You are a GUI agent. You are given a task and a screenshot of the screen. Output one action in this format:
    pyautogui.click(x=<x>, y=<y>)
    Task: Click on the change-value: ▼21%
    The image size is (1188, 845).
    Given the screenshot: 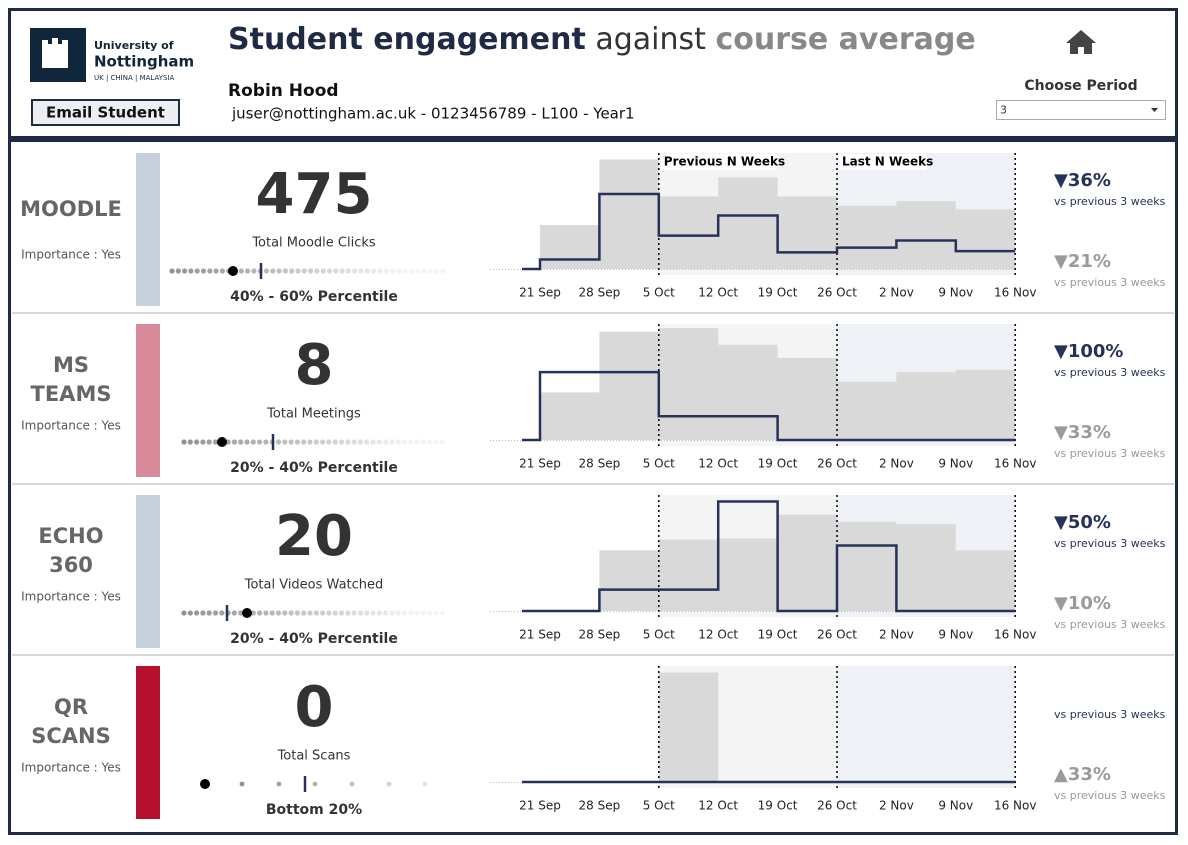 What is the action you would take?
    pyautogui.click(x=1082, y=261)
    